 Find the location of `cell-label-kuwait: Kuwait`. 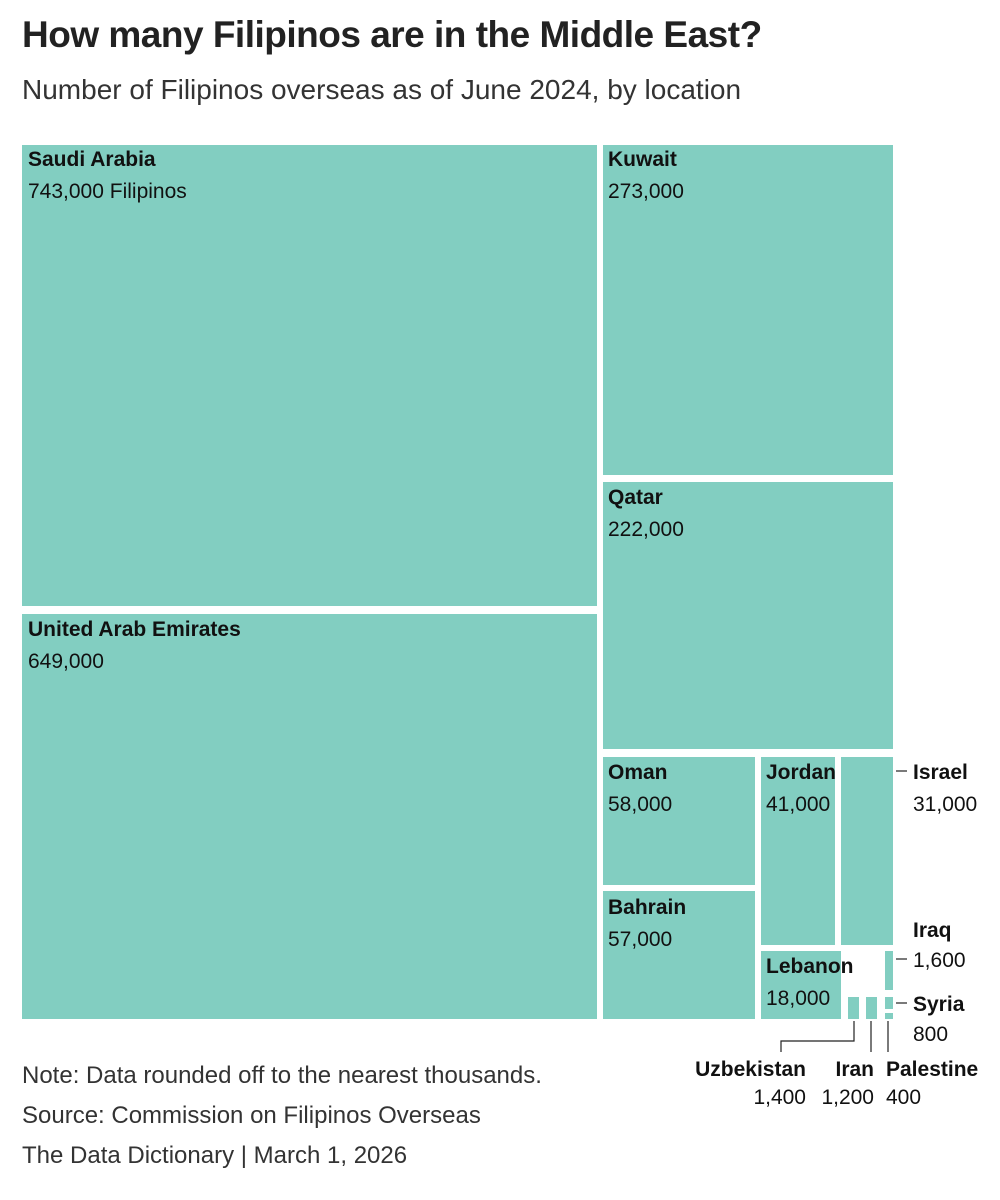

cell-label-kuwait: Kuwait is located at coordinates (642, 159).